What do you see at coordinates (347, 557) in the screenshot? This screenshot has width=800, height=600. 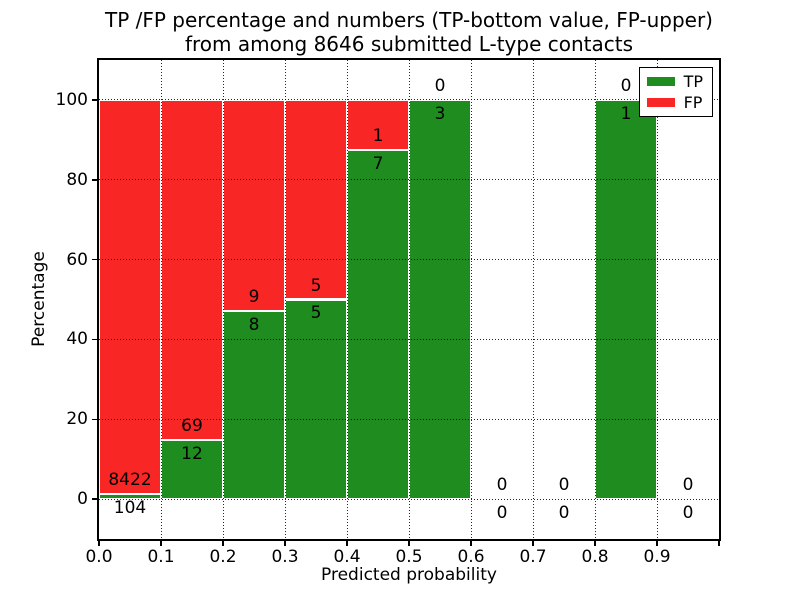 I see `x-tick-label: 0.4` at bounding box center [347, 557].